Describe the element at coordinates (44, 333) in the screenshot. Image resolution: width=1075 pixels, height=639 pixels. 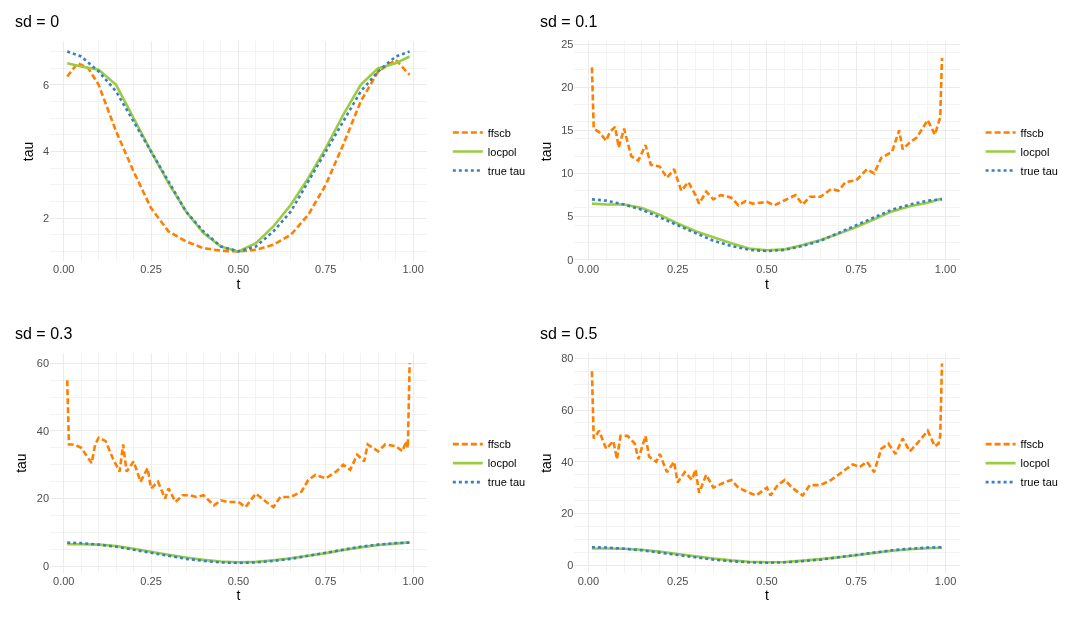
I see `chart-title: sd = 0.3` at that location.